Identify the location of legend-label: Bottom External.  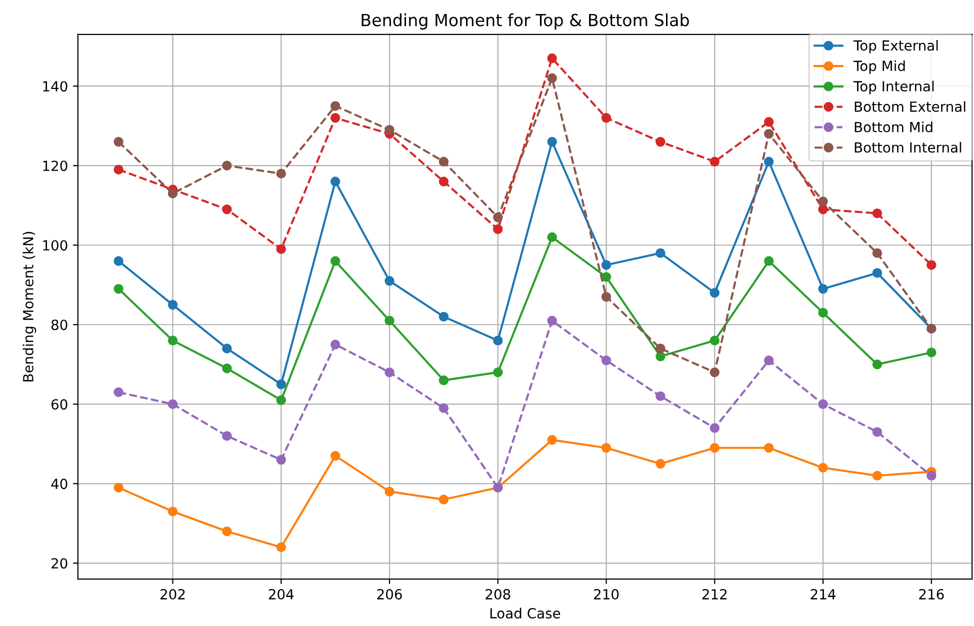
(910, 106).